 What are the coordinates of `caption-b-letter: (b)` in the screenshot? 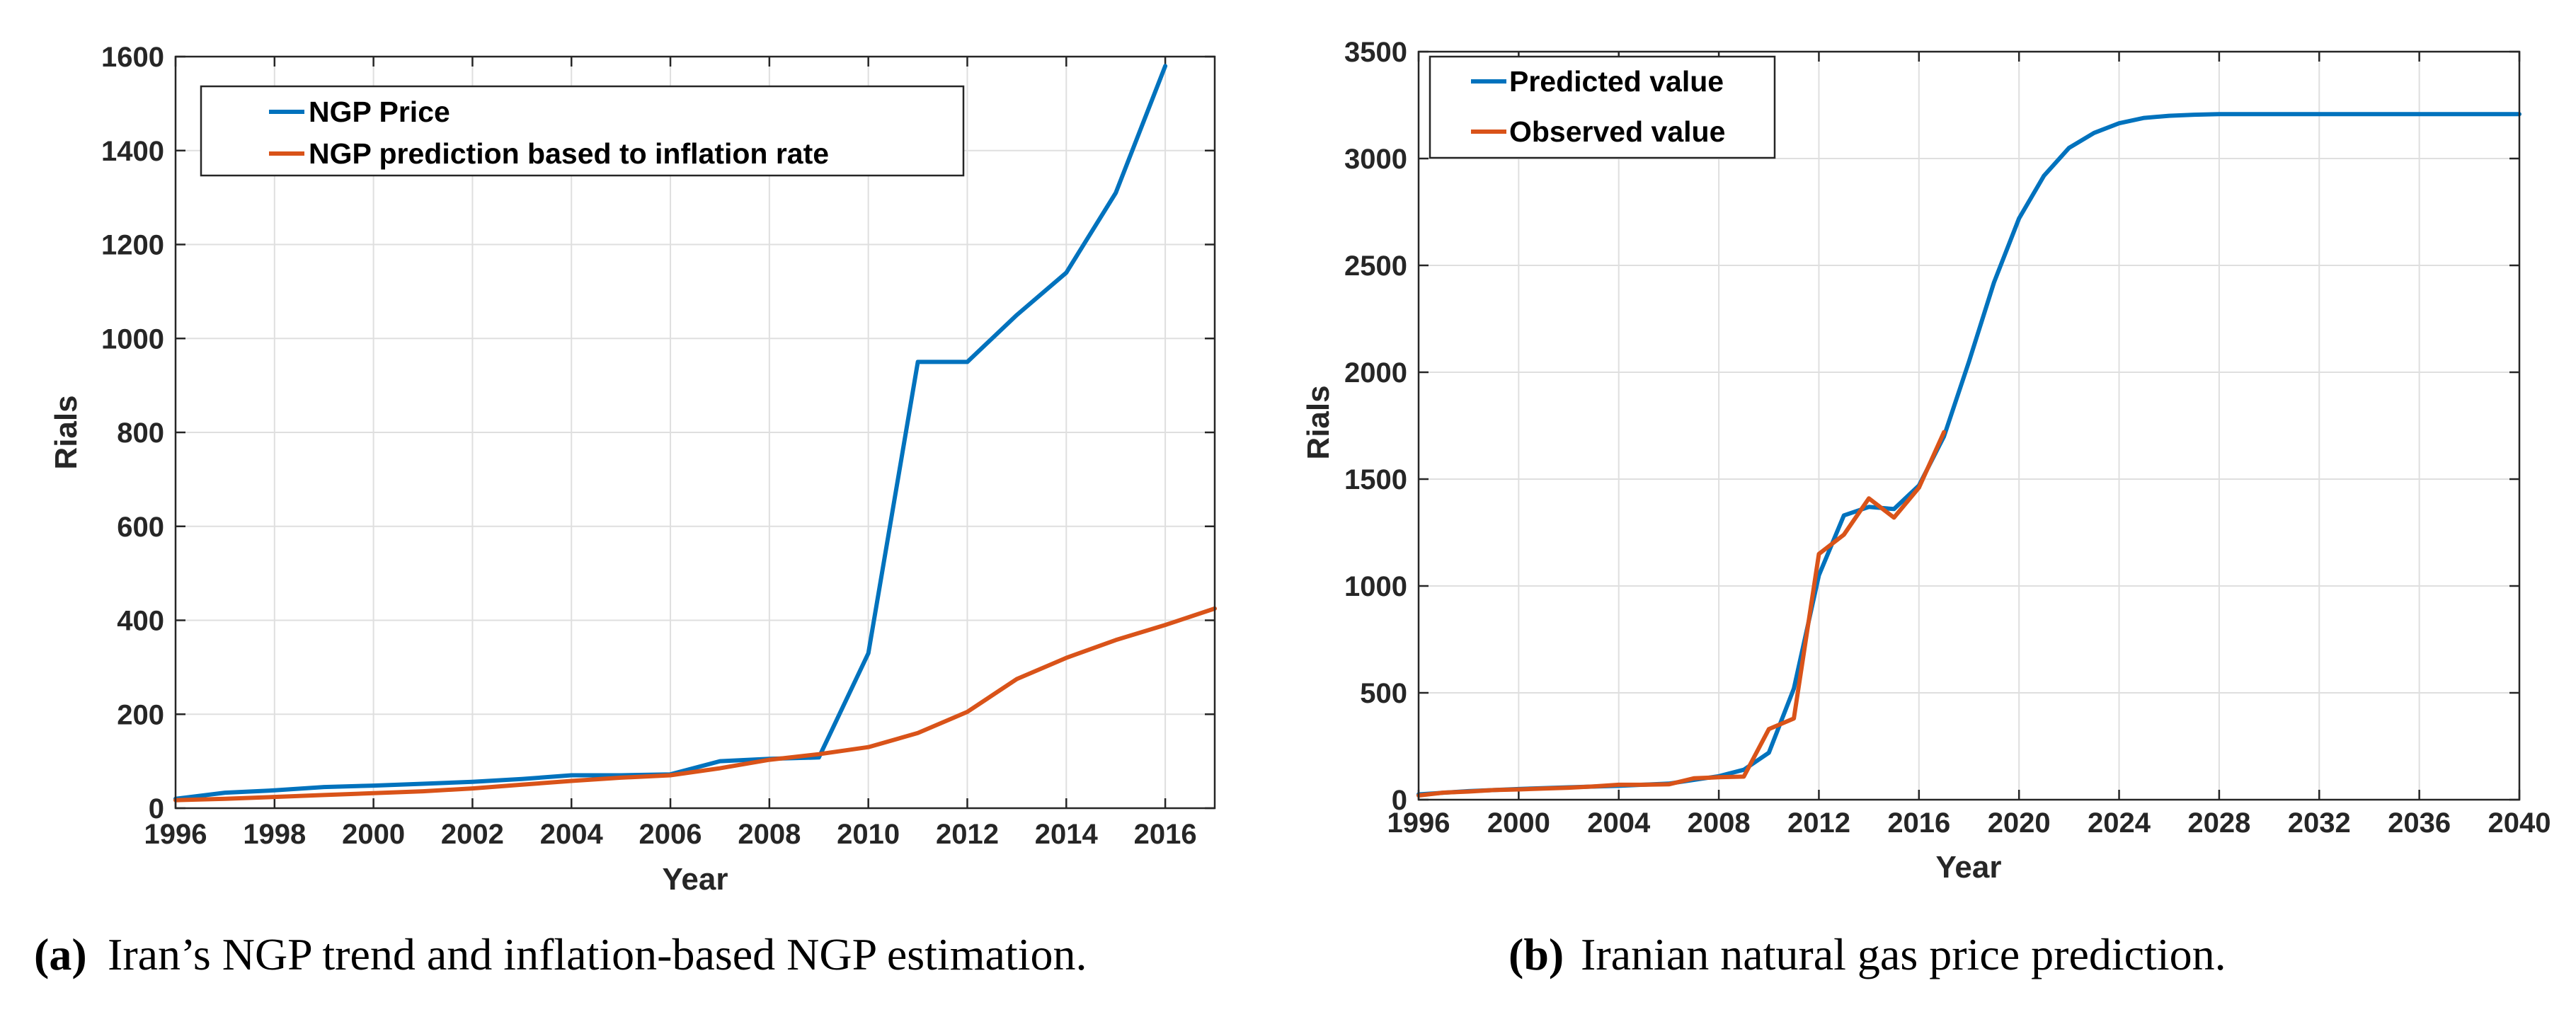 It's located at (1536, 954).